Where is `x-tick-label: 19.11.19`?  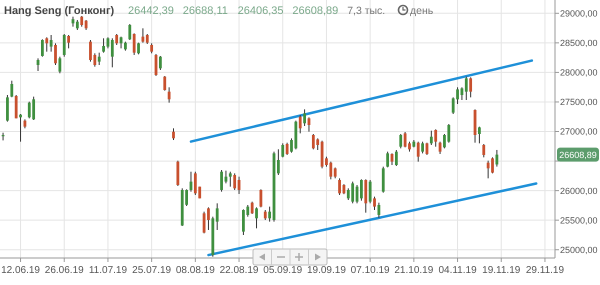
x-tick-label: 19.11.19 is located at coordinates (501, 270).